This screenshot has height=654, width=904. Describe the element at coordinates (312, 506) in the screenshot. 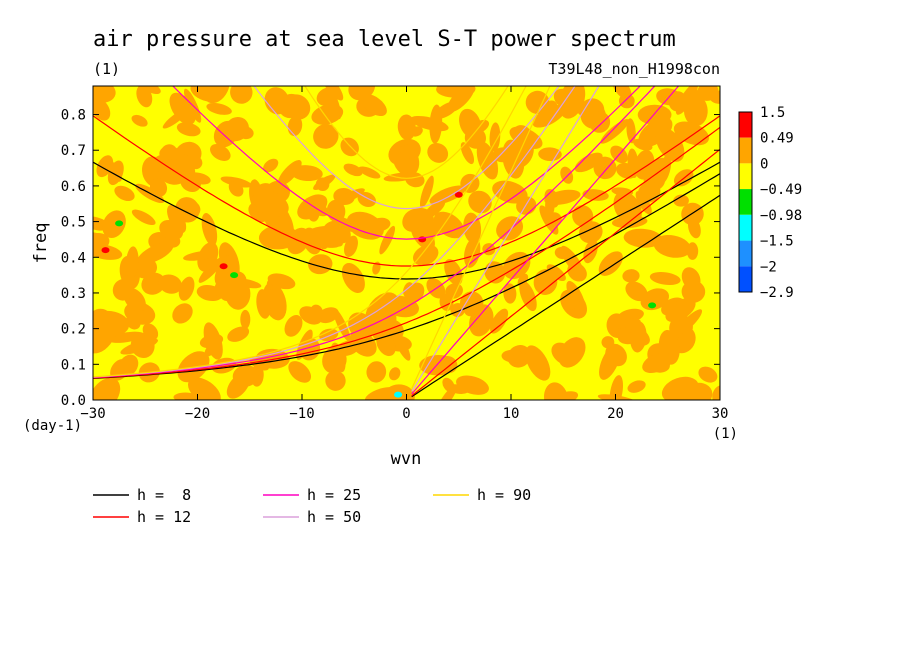

I see `legend: h = 8 h = 12 h = 25 h = 50 h = 90` at that location.